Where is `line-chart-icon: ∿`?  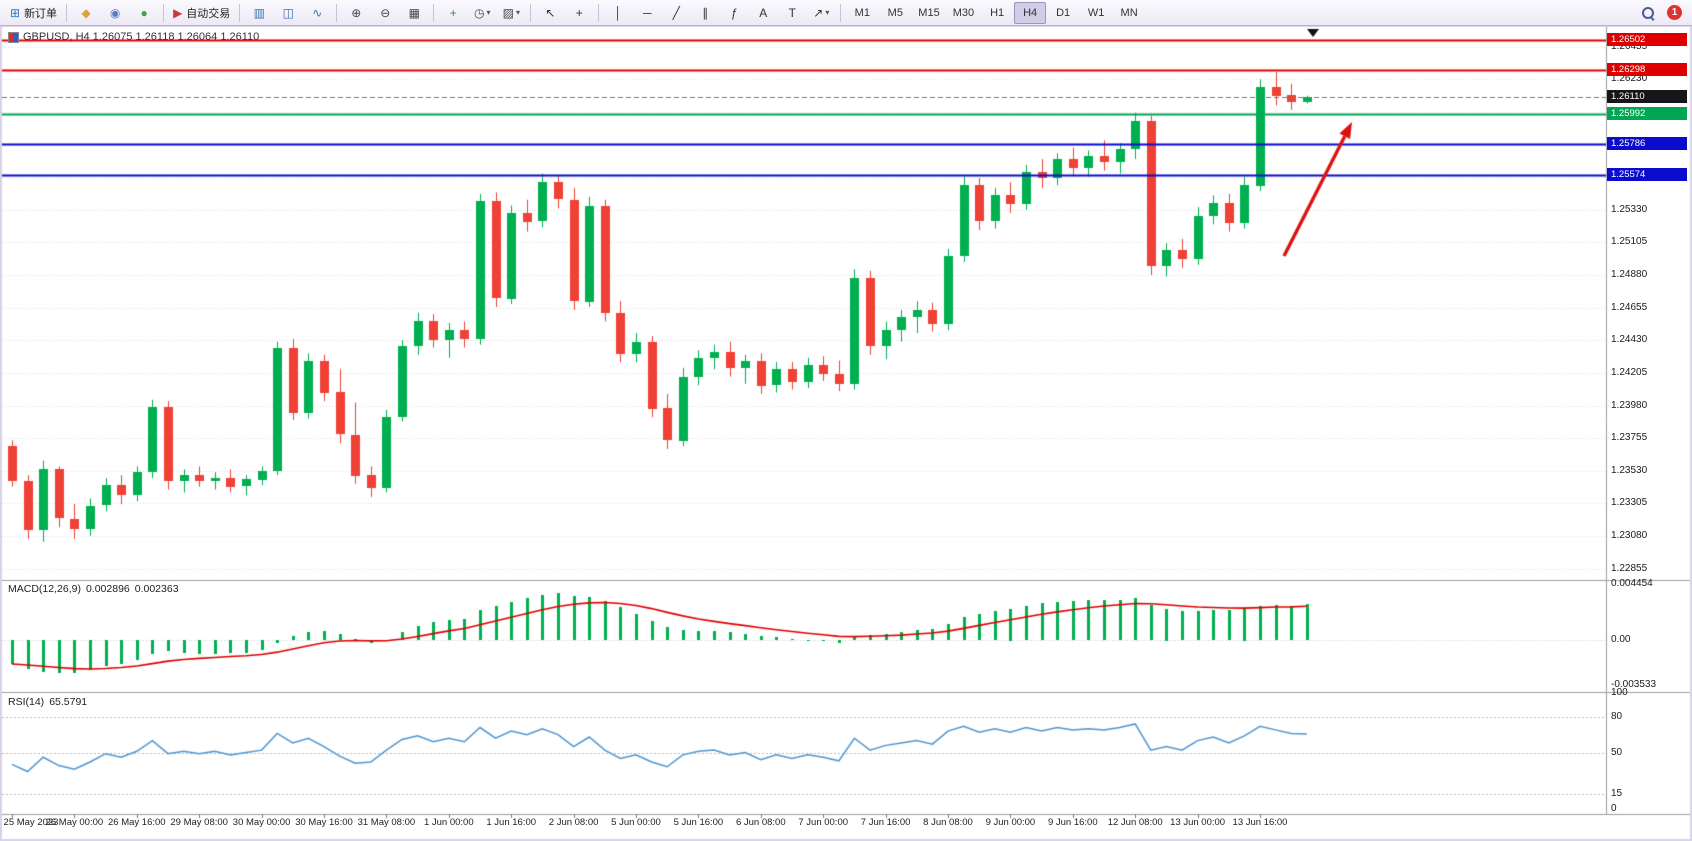
line-chart-icon: ∿ is located at coordinates (317, 12).